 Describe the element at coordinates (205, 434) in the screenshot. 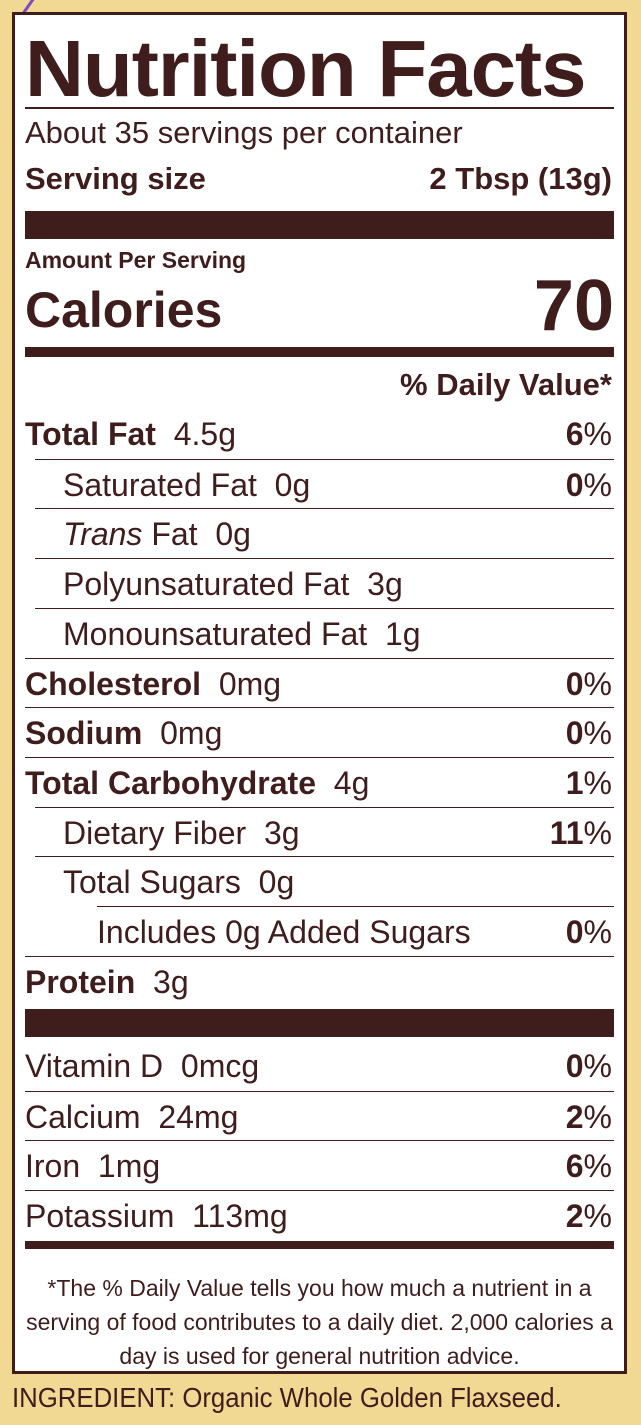

I see `nutrient-amount: 4.5g` at that location.